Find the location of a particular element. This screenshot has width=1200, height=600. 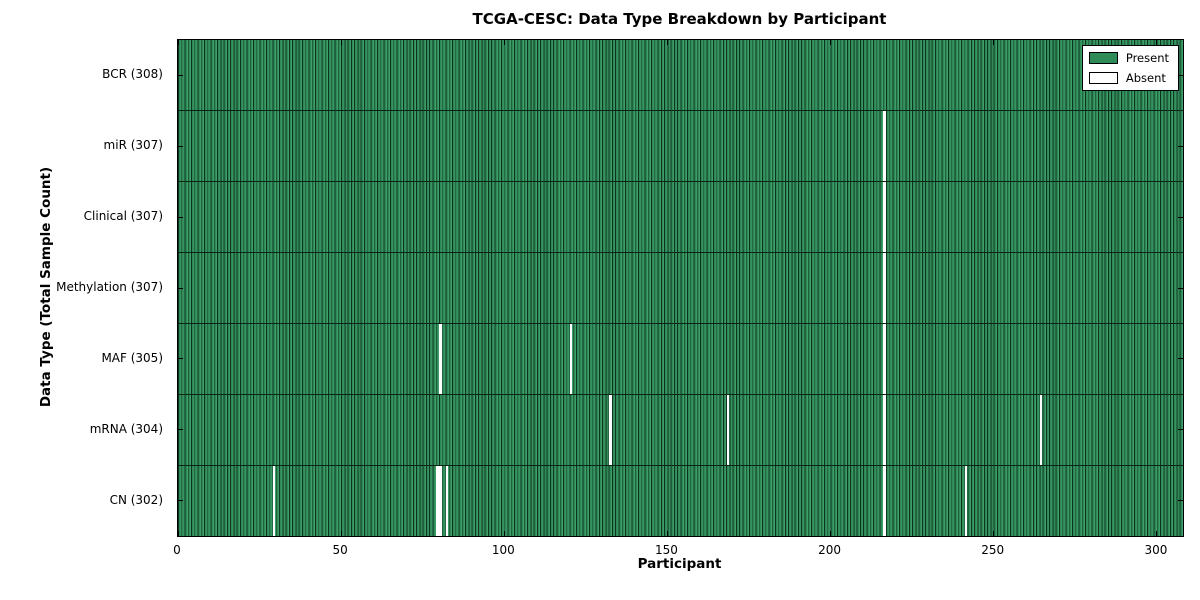

row-miR is located at coordinates (680, 145).